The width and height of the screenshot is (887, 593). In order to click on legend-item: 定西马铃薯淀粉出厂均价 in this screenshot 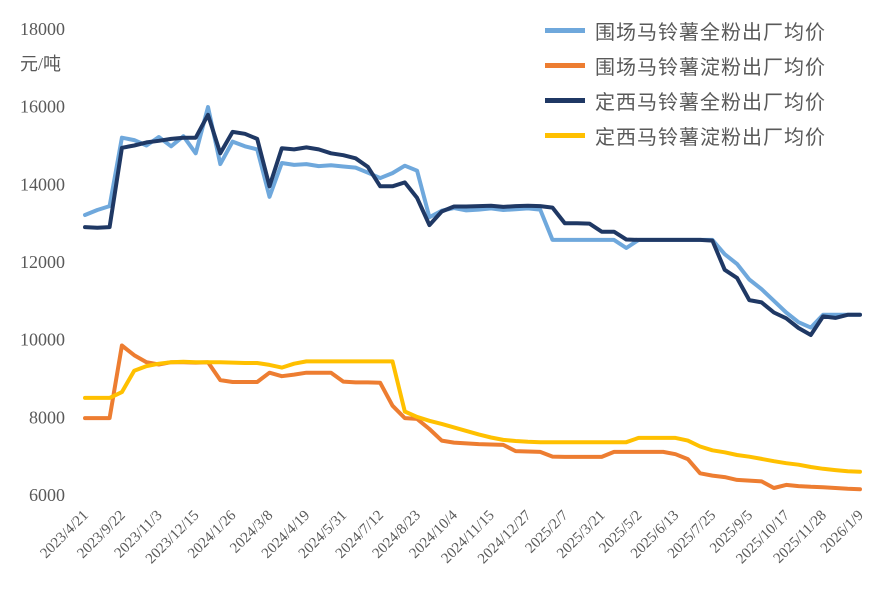, I will do `click(685, 135)`.